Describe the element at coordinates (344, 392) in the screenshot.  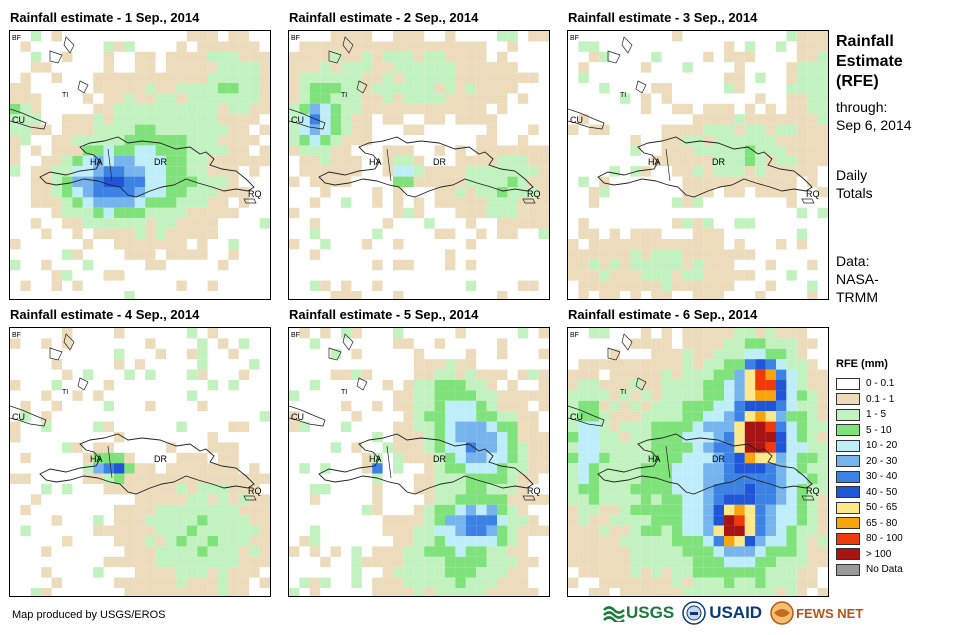
I see `map-label-ti: TI` at that location.